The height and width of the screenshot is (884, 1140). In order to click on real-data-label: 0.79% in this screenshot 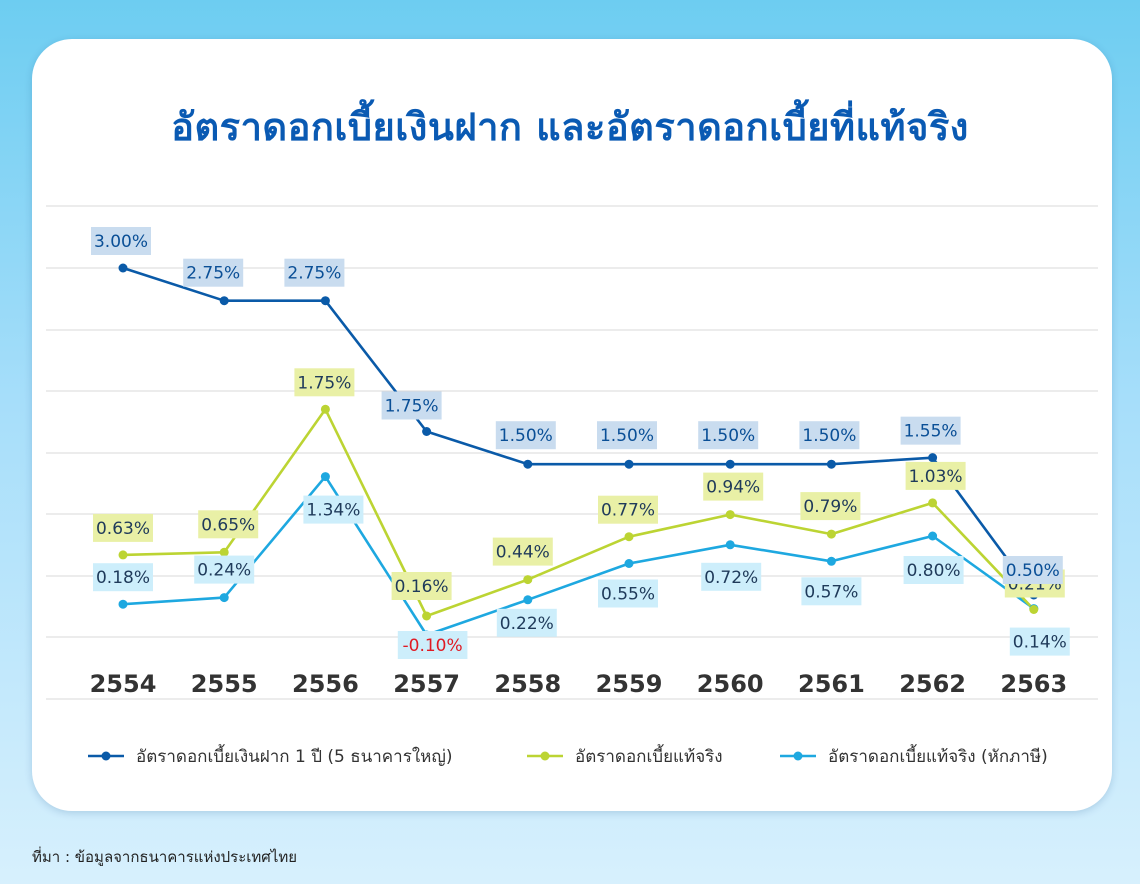, I will do `click(830, 507)`.